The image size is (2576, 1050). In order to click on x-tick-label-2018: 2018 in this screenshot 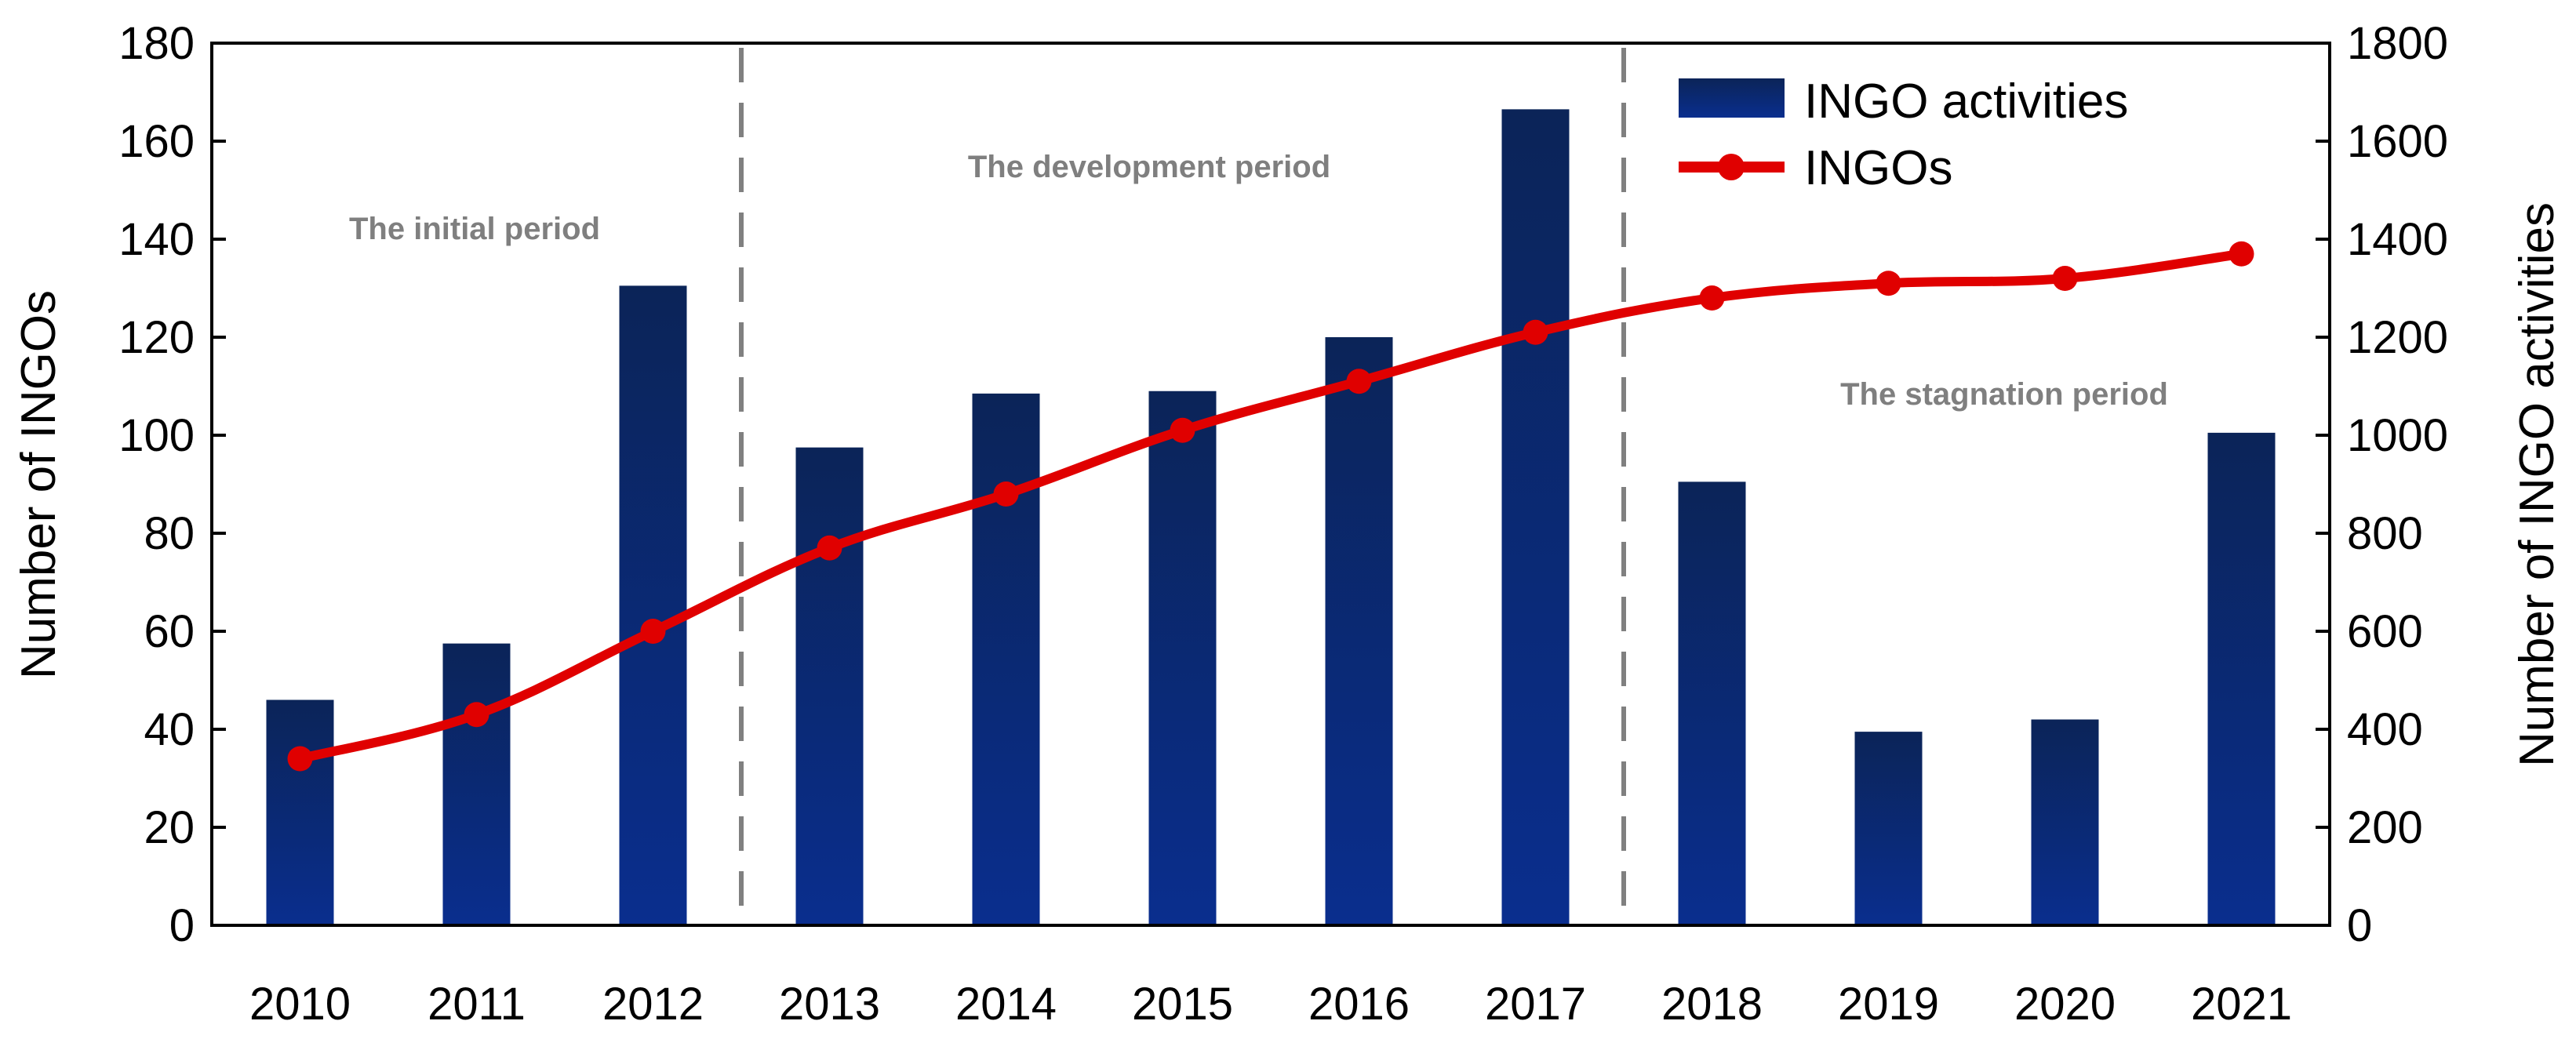, I will do `click(1712, 1005)`.